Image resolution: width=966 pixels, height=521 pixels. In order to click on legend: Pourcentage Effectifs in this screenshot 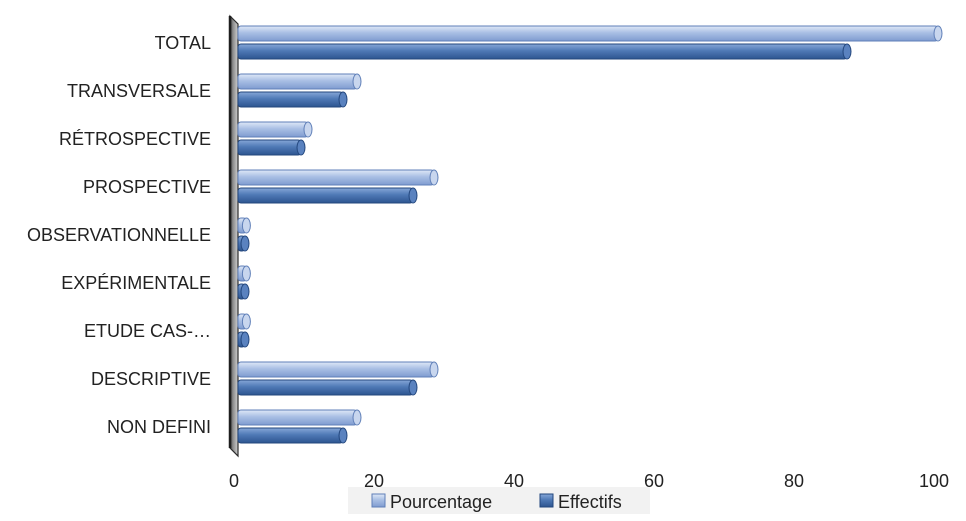, I will do `click(499, 500)`.